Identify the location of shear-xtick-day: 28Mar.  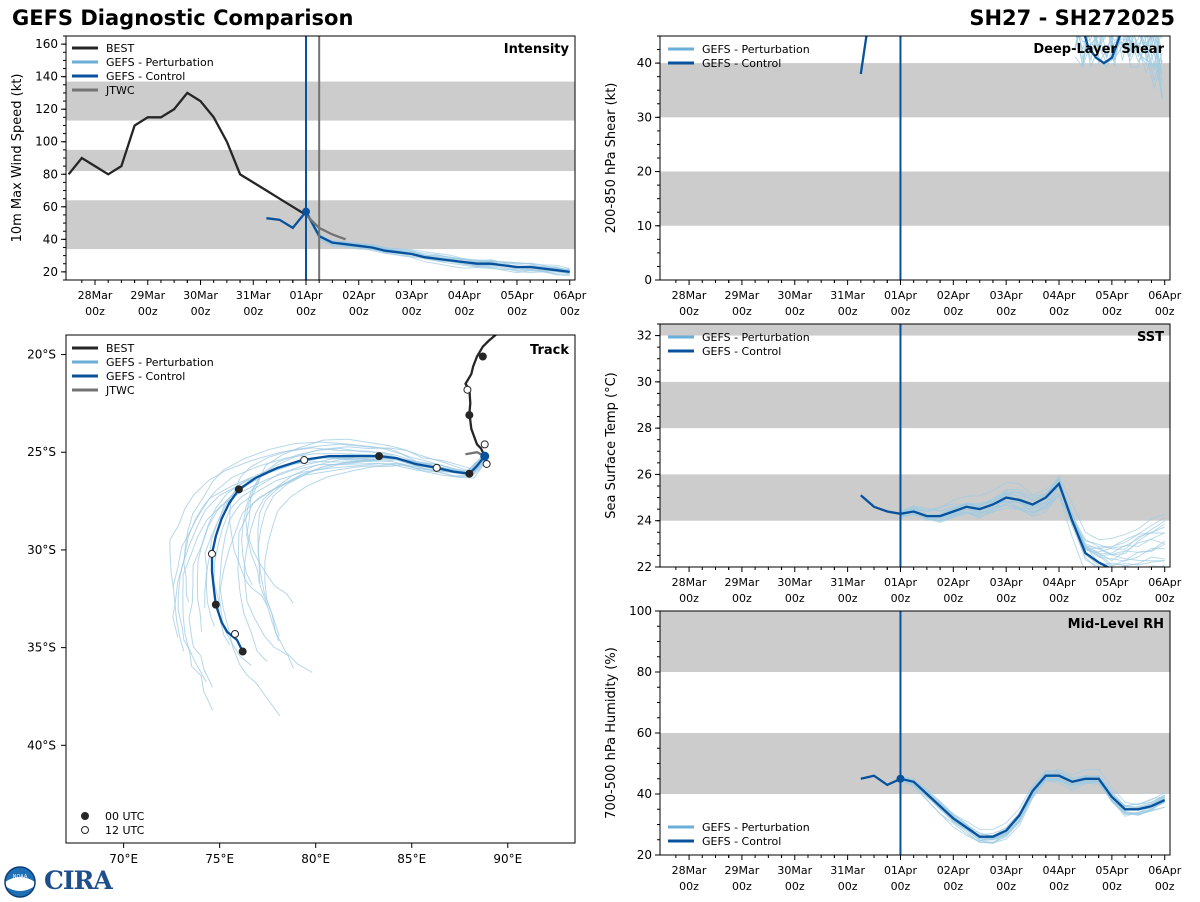
(689, 295).